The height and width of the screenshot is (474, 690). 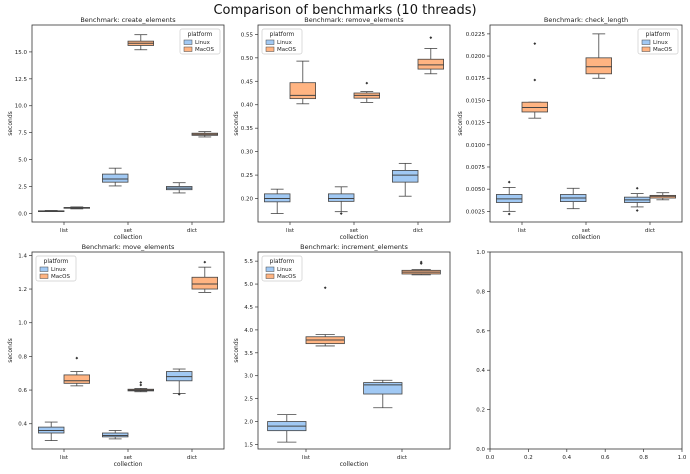 What do you see at coordinates (21, 53) in the screenshot?
I see `y-tick-label: 15.0` at bounding box center [21, 53].